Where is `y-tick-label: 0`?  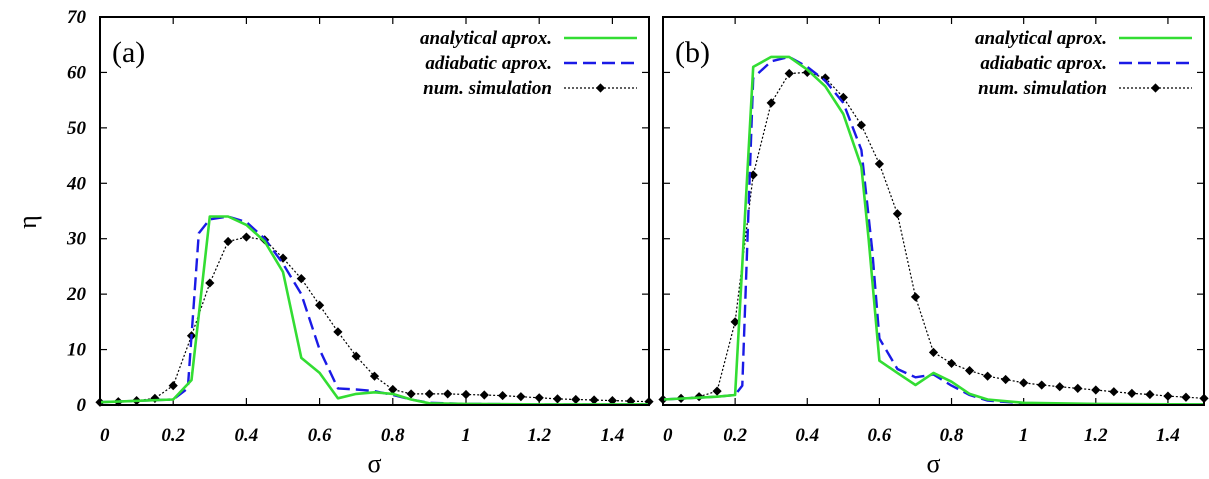
y-tick-label: 0 is located at coordinates (82, 405).